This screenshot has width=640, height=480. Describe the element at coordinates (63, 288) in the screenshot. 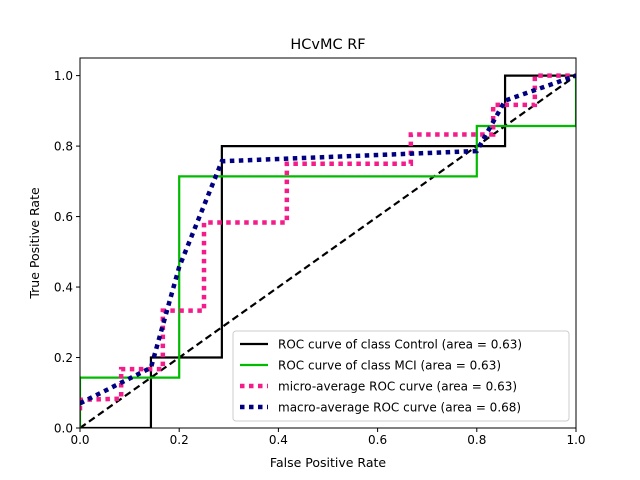

I see `y-tick-label: 0.4` at that location.